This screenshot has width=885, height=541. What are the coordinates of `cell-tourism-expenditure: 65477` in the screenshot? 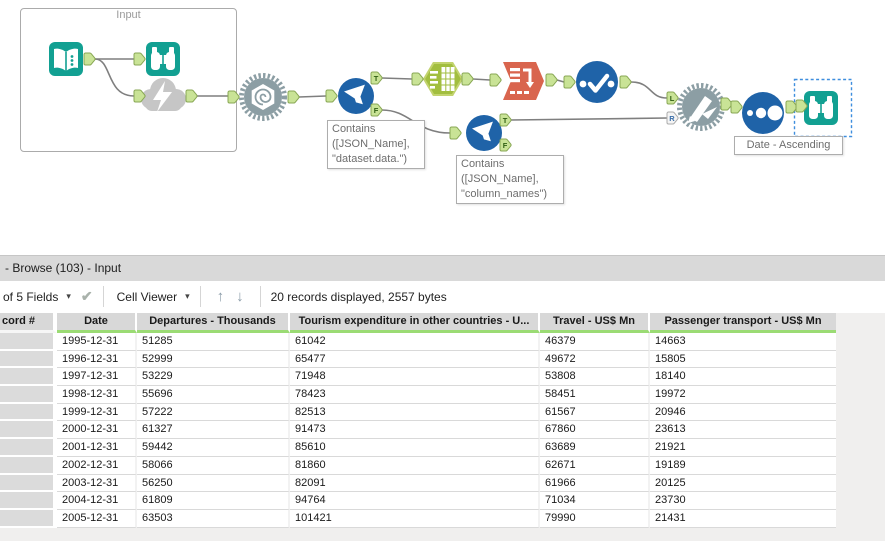 It's located at (415, 359).